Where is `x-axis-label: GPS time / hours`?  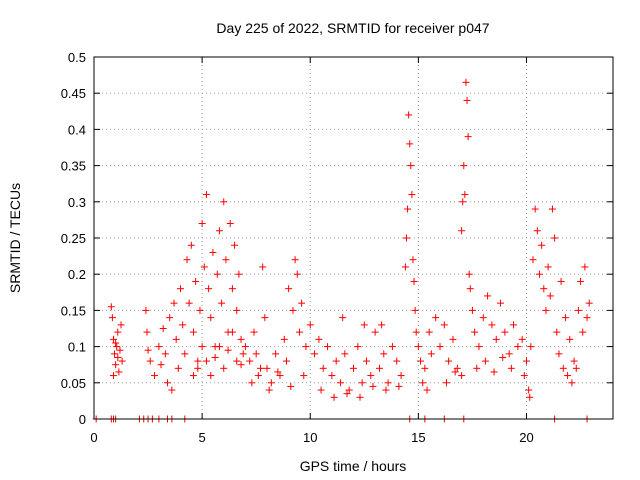 x-axis-label: GPS time / hours is located at coordinates (353, 466).